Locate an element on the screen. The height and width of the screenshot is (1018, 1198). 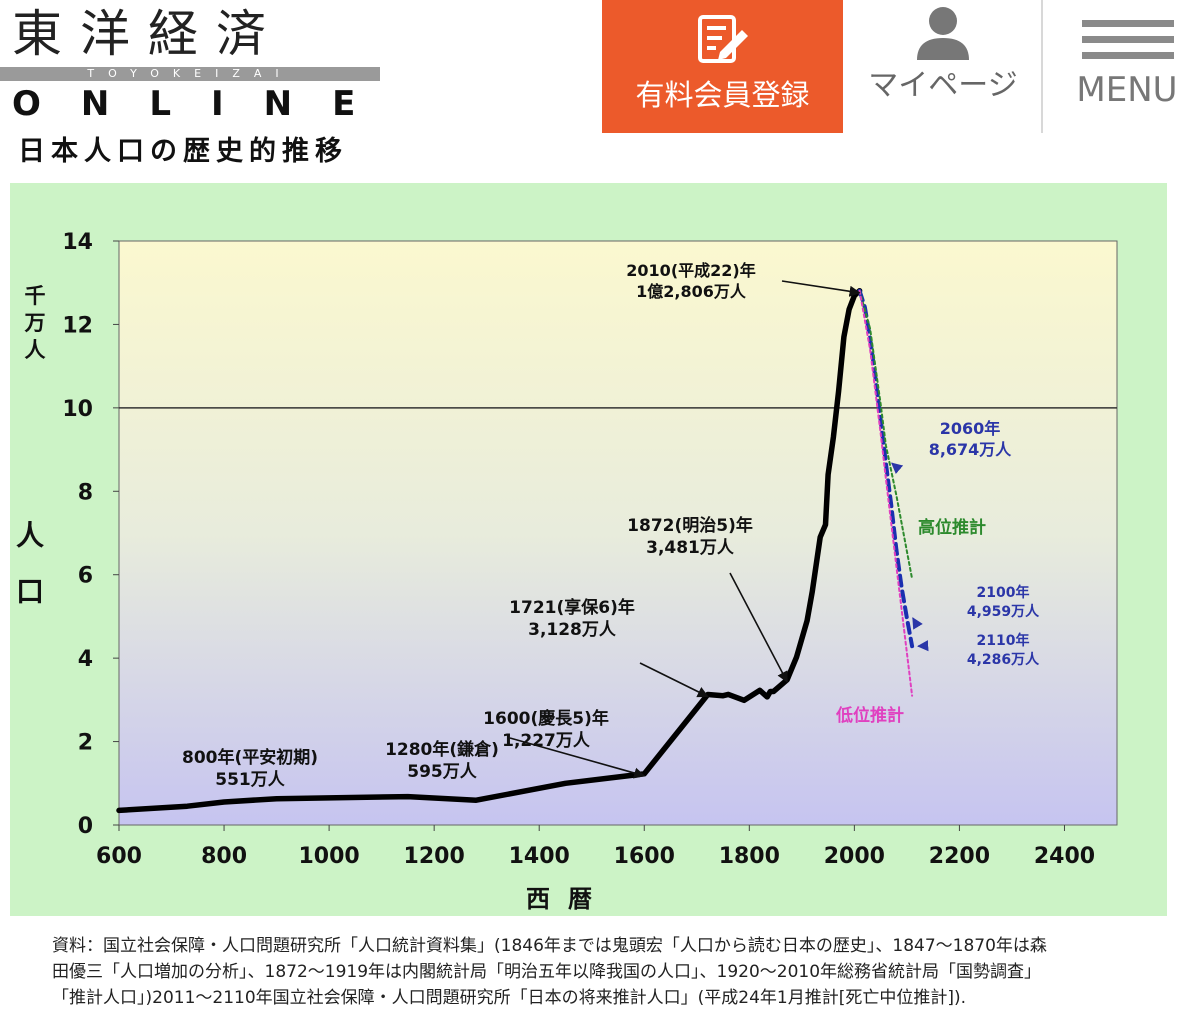
y-tick-label: 6 is located at coordinates (85, 576).